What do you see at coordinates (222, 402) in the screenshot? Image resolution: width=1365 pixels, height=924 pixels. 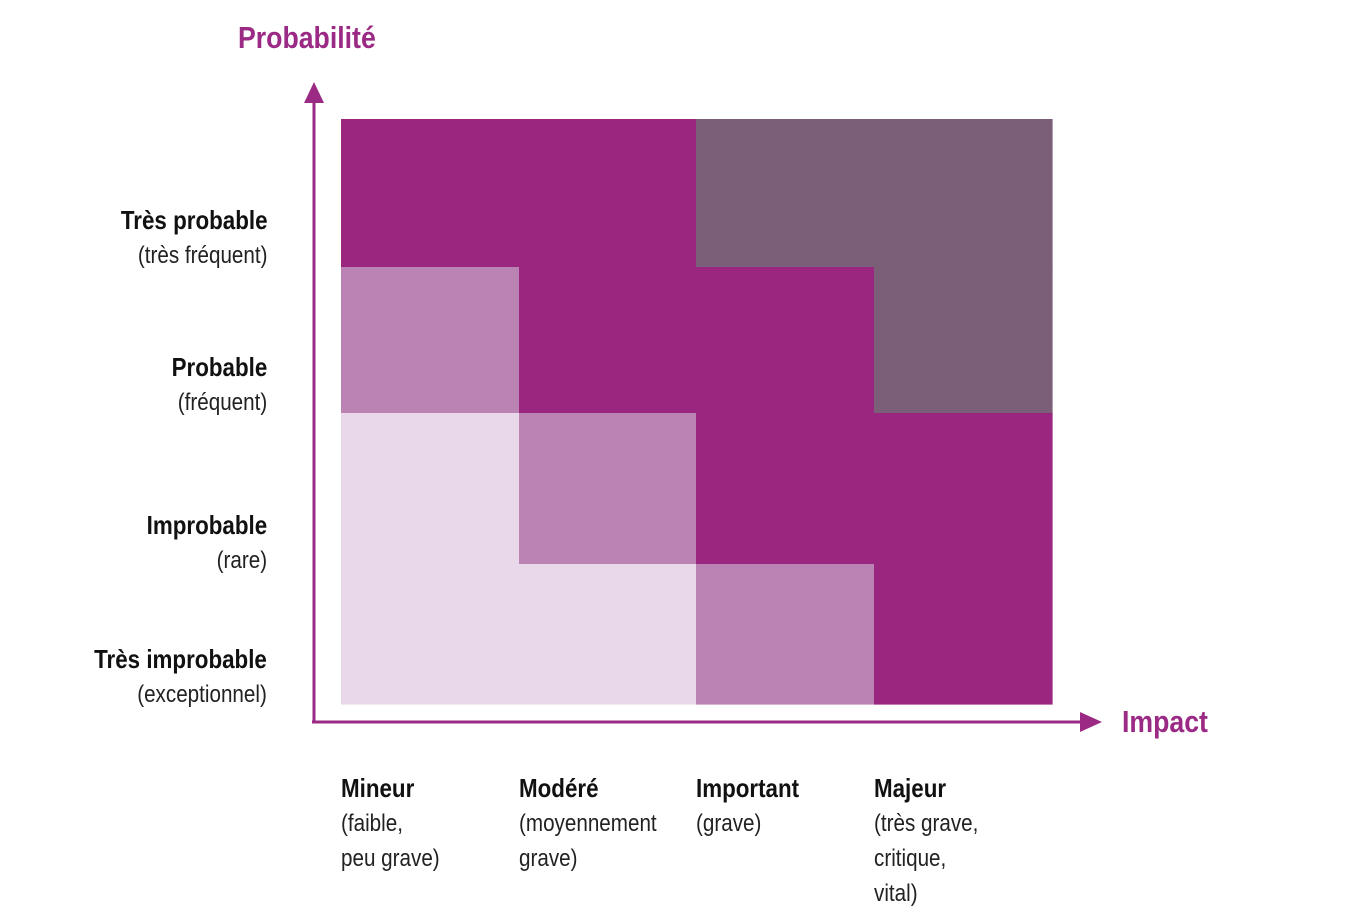 I see `probability-level-detail: (fréquent)` at bounding box center [222, 402].